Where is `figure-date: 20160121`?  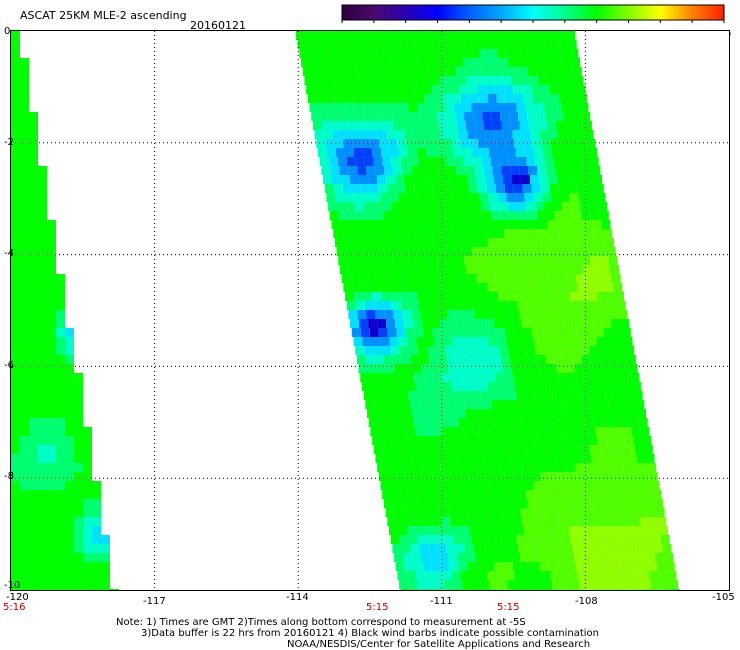
figure-date: 20160121 is located at coordinates (218, 25).